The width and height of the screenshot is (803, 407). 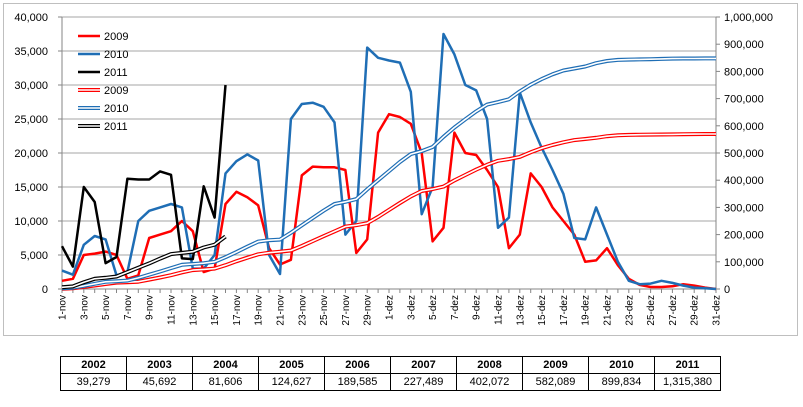 I want to click on series-2011-right-line-inner, so click(x=143, y=262).